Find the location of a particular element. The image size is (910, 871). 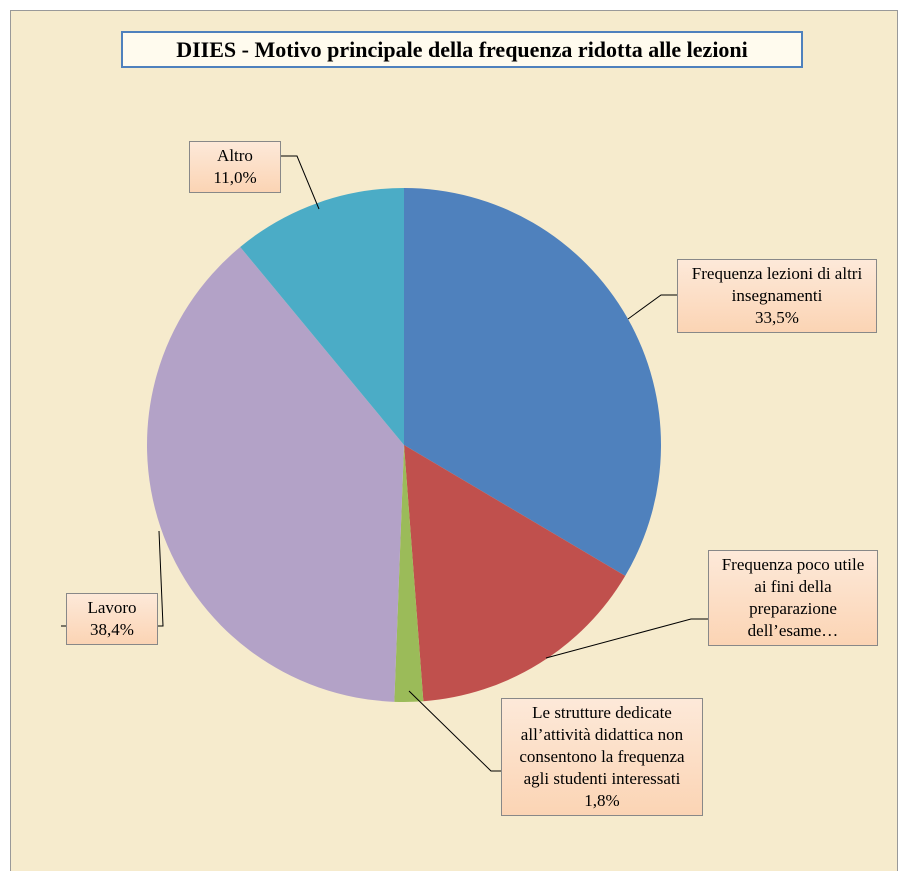

value-label: 38,4% is located at coordinates (112, 629).